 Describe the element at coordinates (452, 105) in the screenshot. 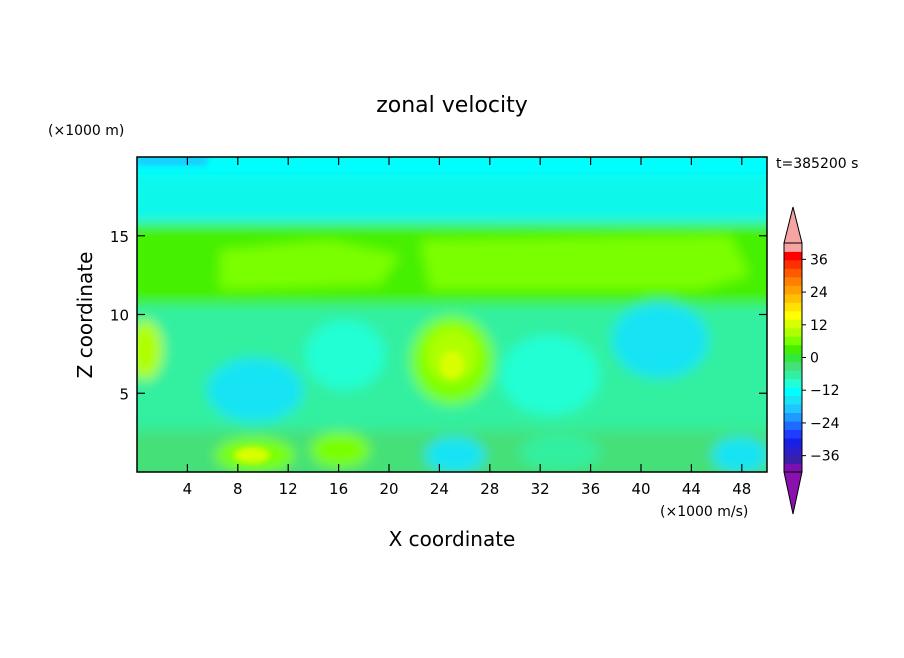

I see `chart-title: zonal velocity` at that location.